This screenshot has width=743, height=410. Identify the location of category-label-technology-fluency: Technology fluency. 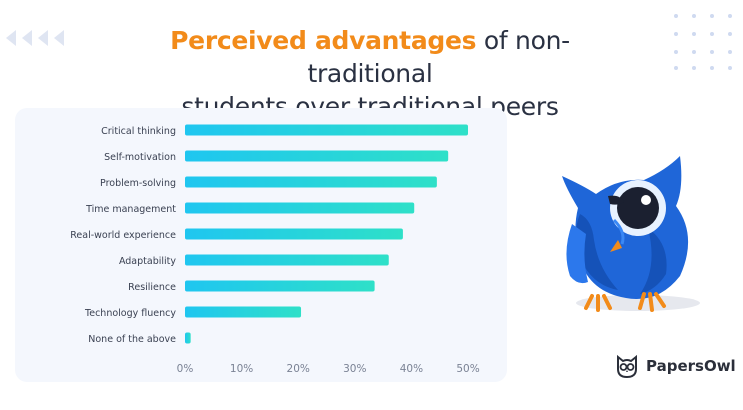
(130, 313).